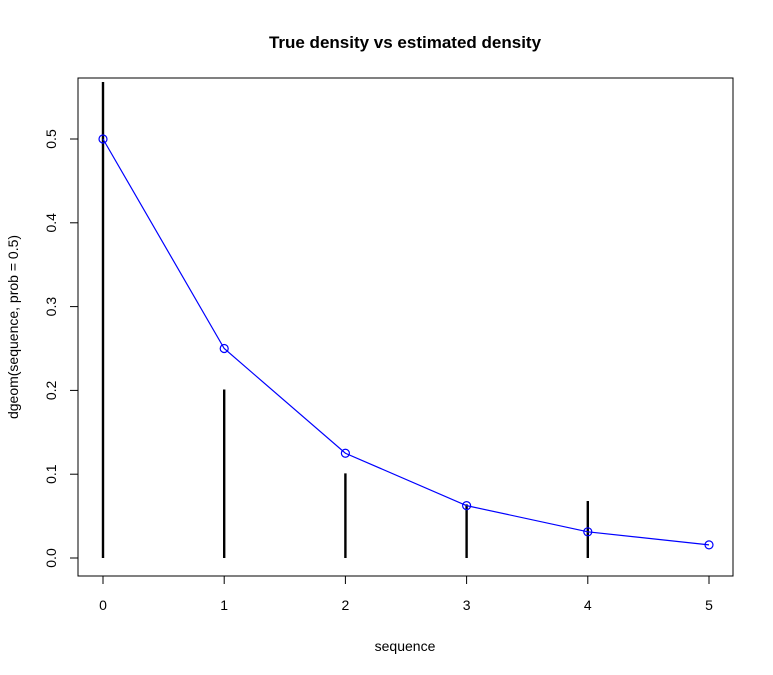 The image size is (773, 675). Describe the element at coordinates (405, 646) in the screenshot. I see `x-axis-label: sequence` at that location.